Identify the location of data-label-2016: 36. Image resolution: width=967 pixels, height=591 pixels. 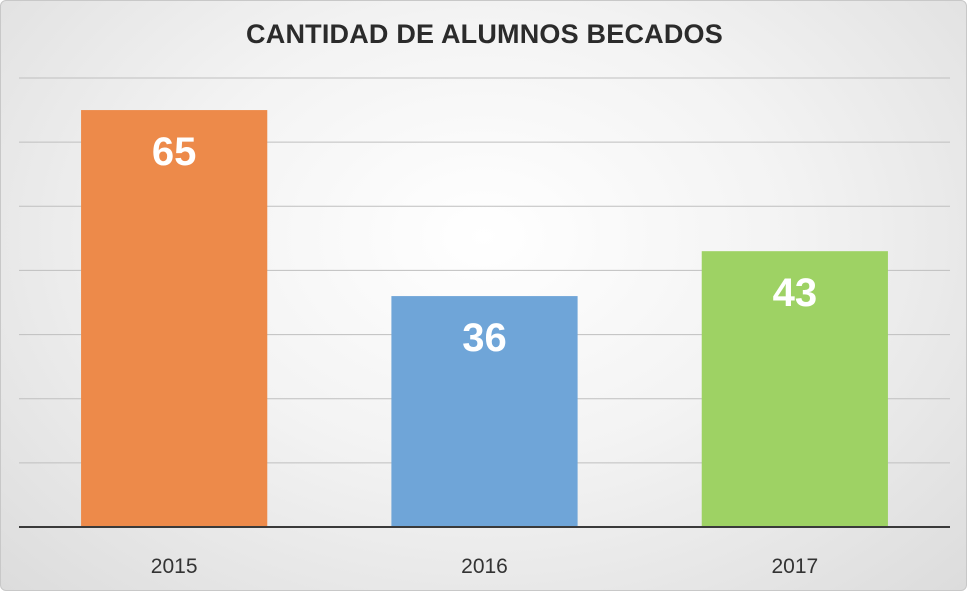
(484, 338).